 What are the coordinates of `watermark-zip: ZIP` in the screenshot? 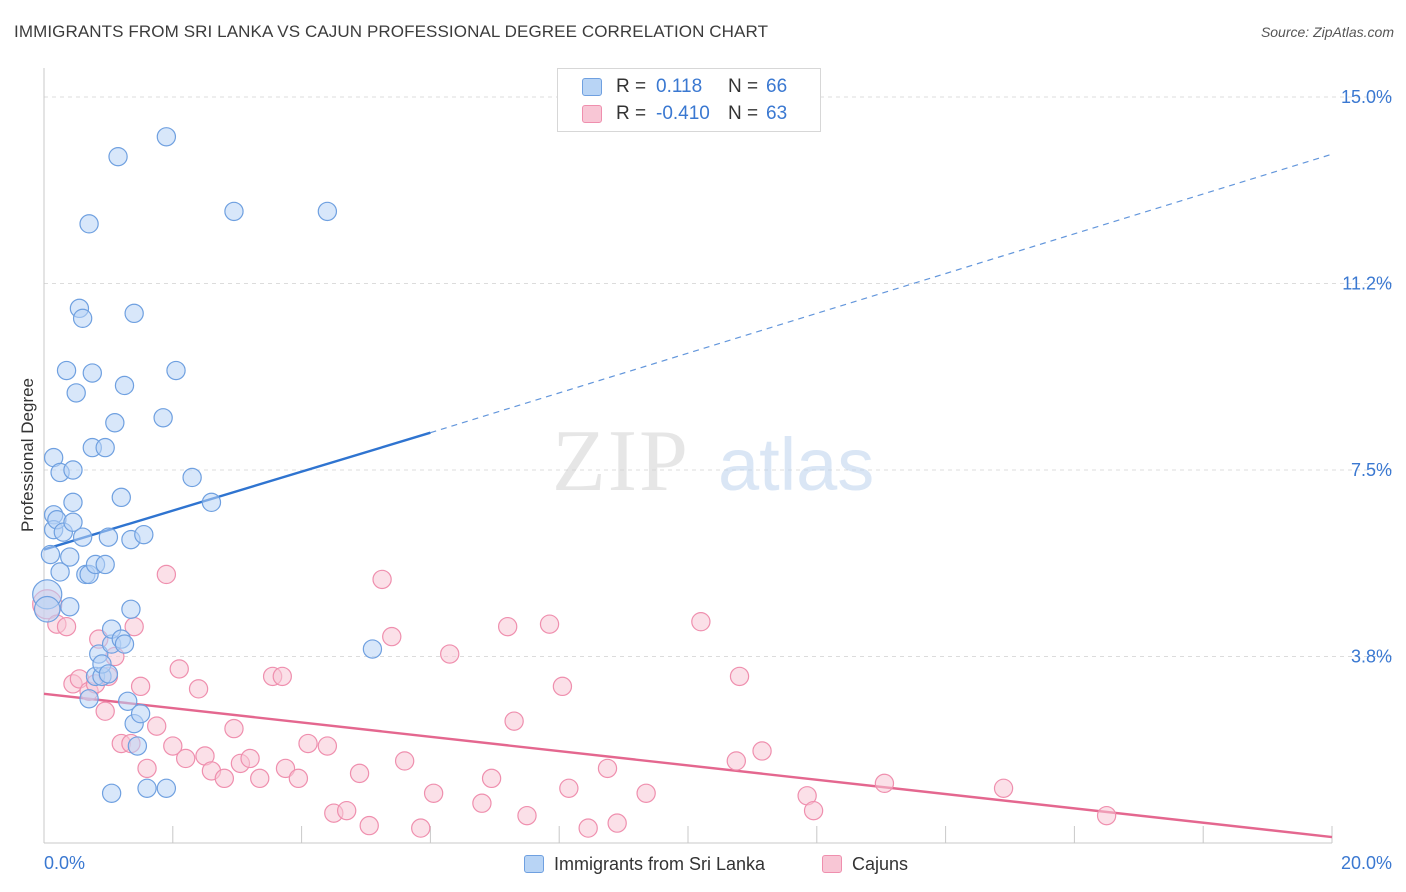 It's located at (621, 461).